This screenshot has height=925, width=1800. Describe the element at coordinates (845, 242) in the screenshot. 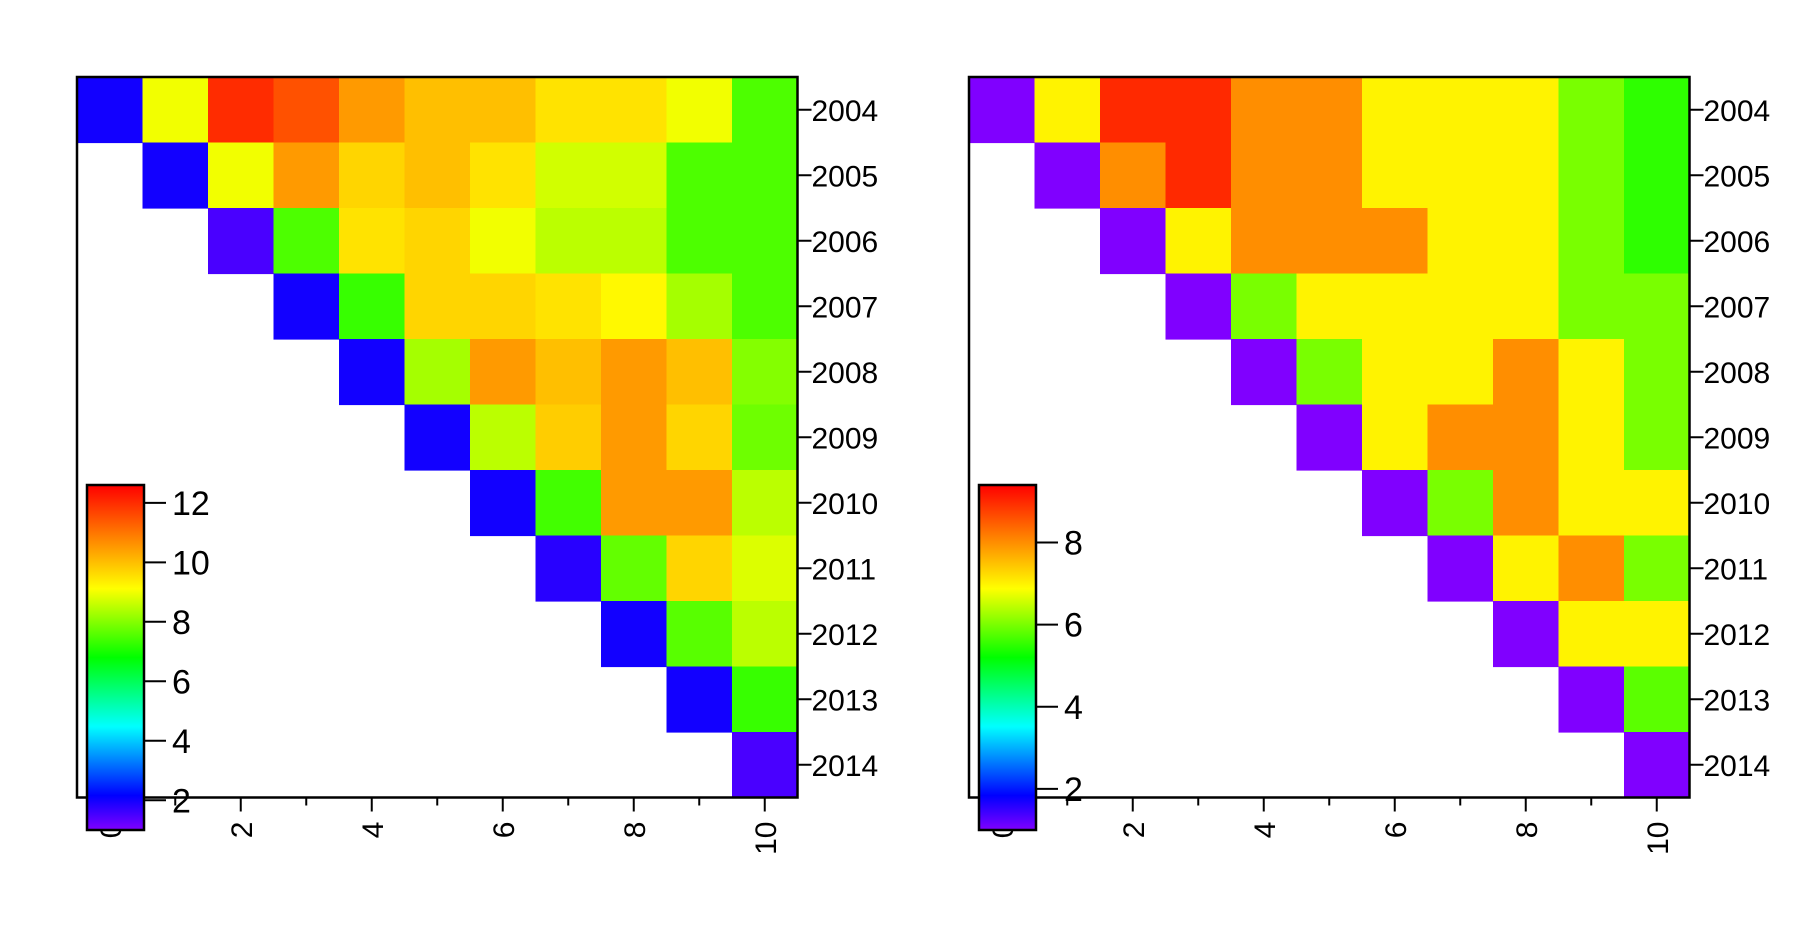

I see `y-tick-label: 2006` at that location.